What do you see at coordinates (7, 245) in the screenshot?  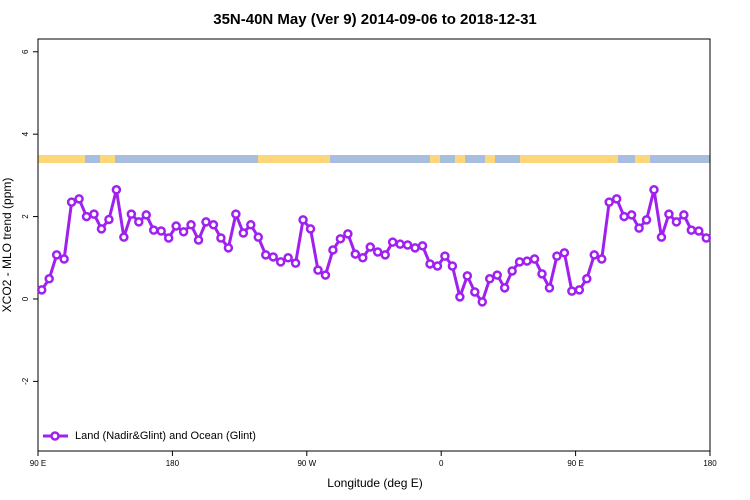 I see `y-axis-label: XCO2 - MLO trend (ppm)` at bounding box center [7, 245].